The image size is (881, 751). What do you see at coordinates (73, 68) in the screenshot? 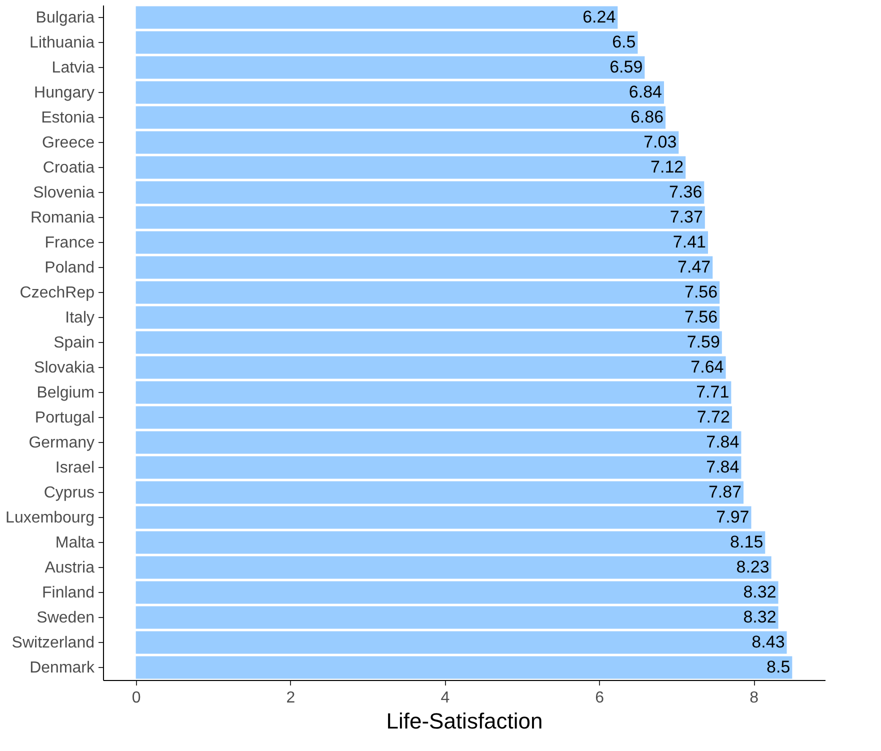
I see `y-tick-label: Latvia` at bounding box center [73, 68].